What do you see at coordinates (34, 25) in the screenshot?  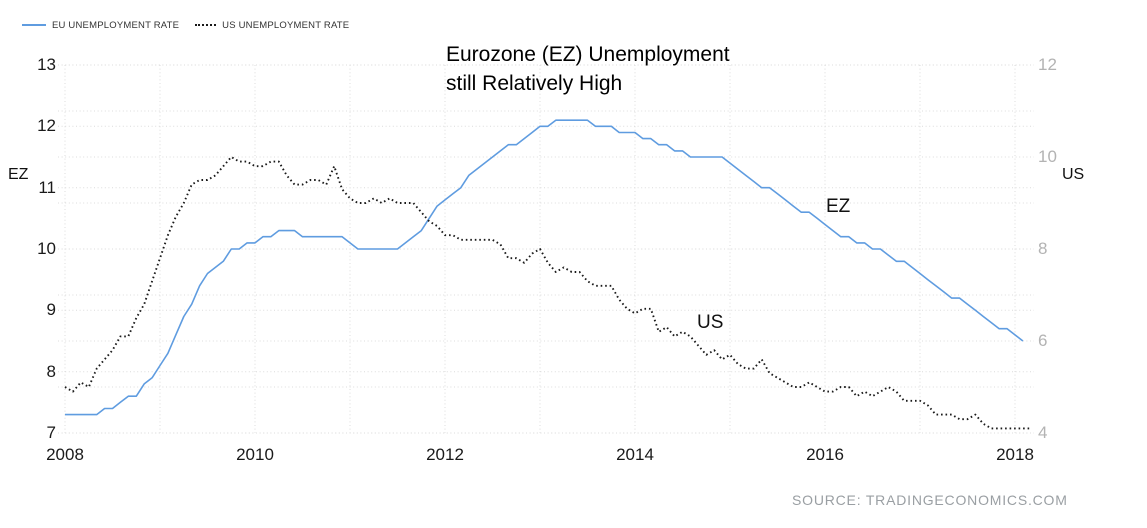 I see `eu-line-swatch` at bounding box center [34, 25].